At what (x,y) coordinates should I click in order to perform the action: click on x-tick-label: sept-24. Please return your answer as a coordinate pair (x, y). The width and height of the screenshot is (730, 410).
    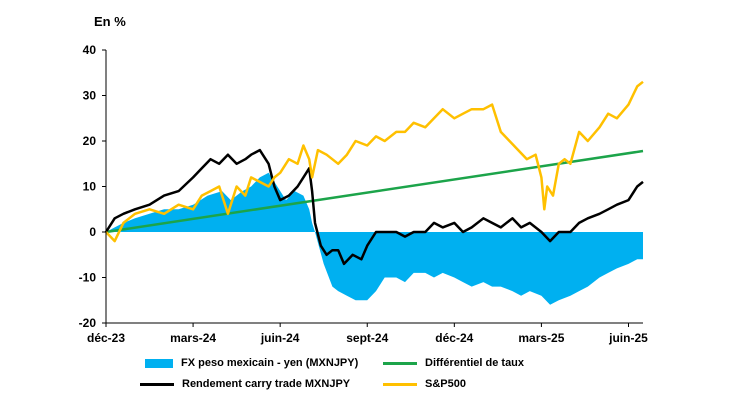
    Looking at the image, I should click on (367, 338).